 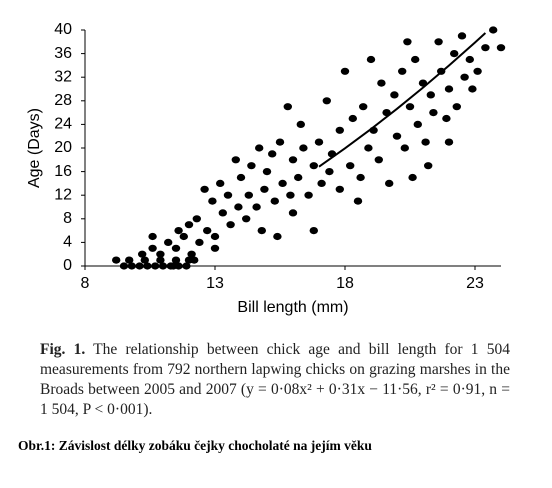 What do you see at coordinates (63, 349) in the screenshot?
I see `caption-label: Fig. 1.` at bounding box center [63, 349].